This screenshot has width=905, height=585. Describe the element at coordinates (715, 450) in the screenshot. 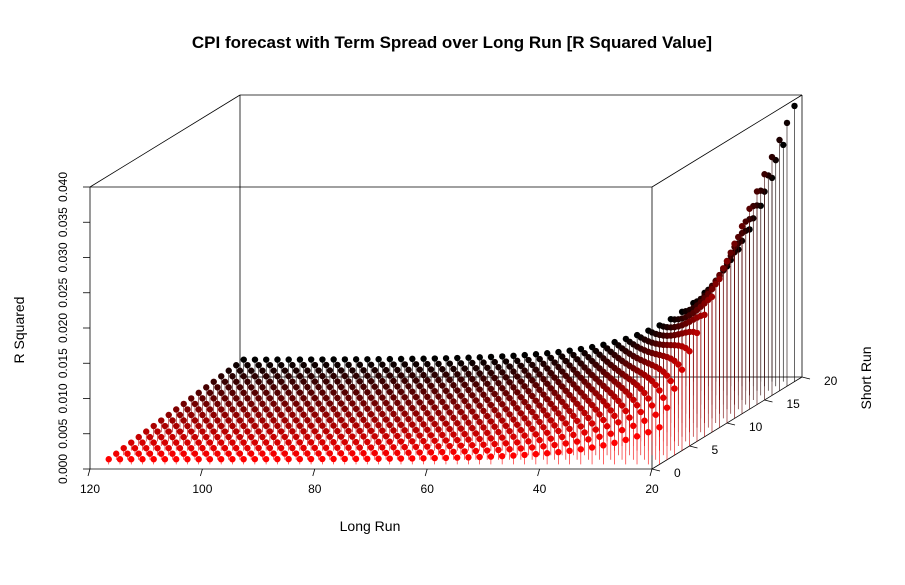

I see `y-tick-label: 5` at that location.